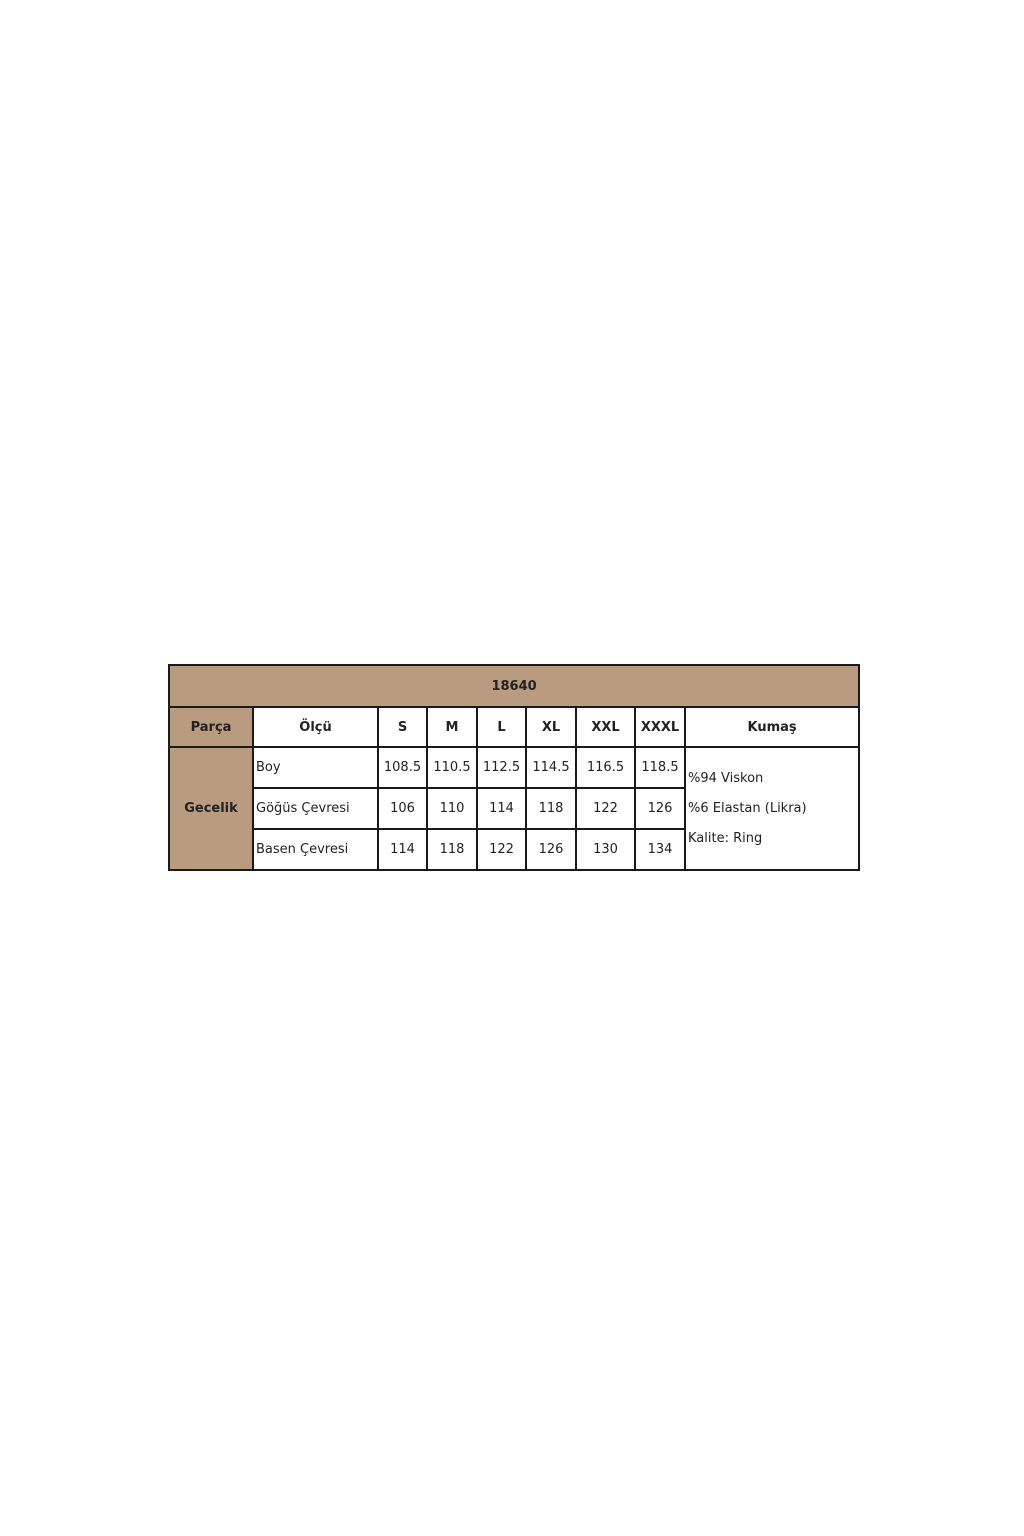  What do you see at coordinates (660, 767) in the screenshot?
I see `cell: 118.5` at bounding box center [660, 767].